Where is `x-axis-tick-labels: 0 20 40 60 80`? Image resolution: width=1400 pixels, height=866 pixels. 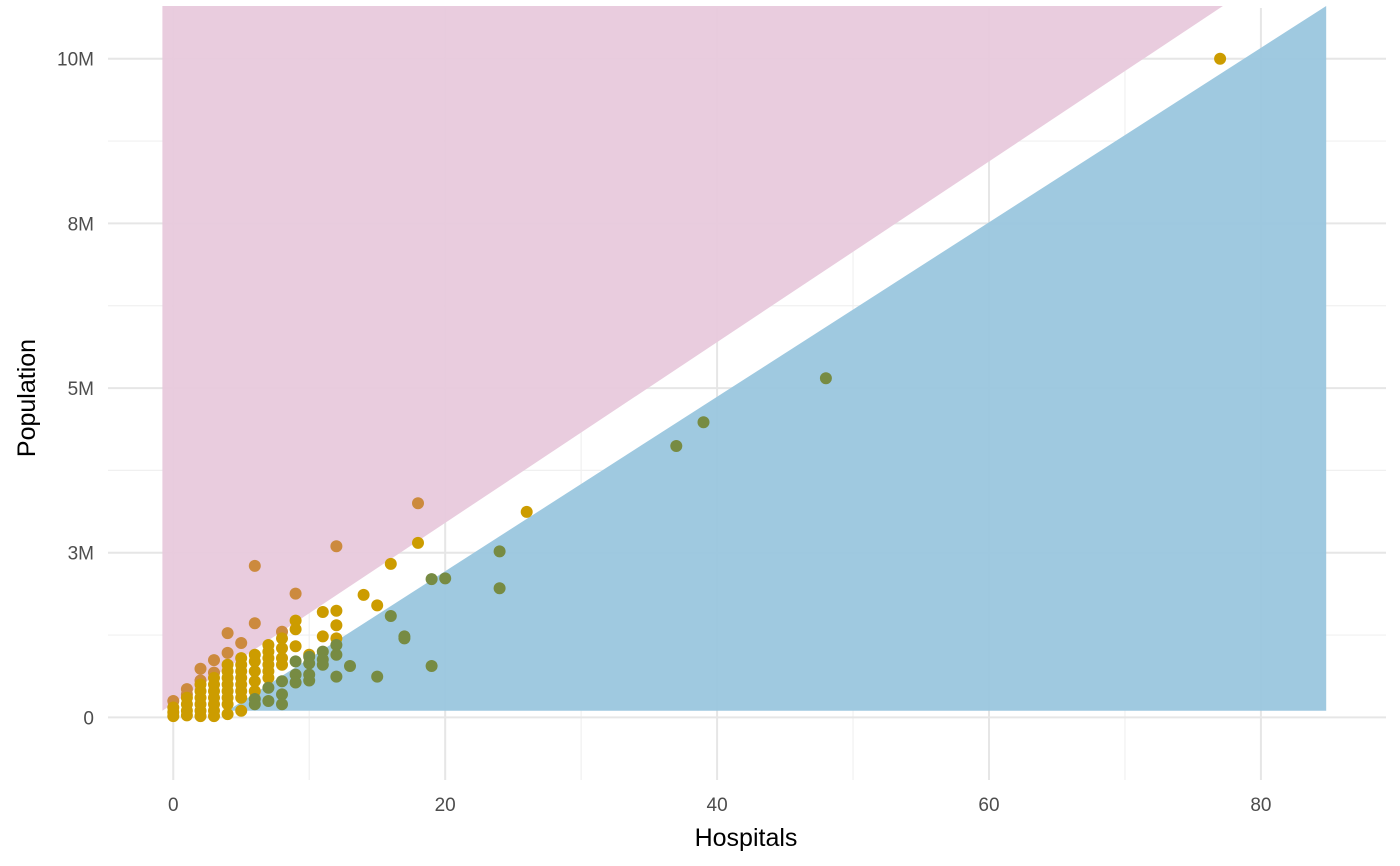 x-axis-tick-labels: 0 20 40 60 80 is located at coordinates (720, 805).